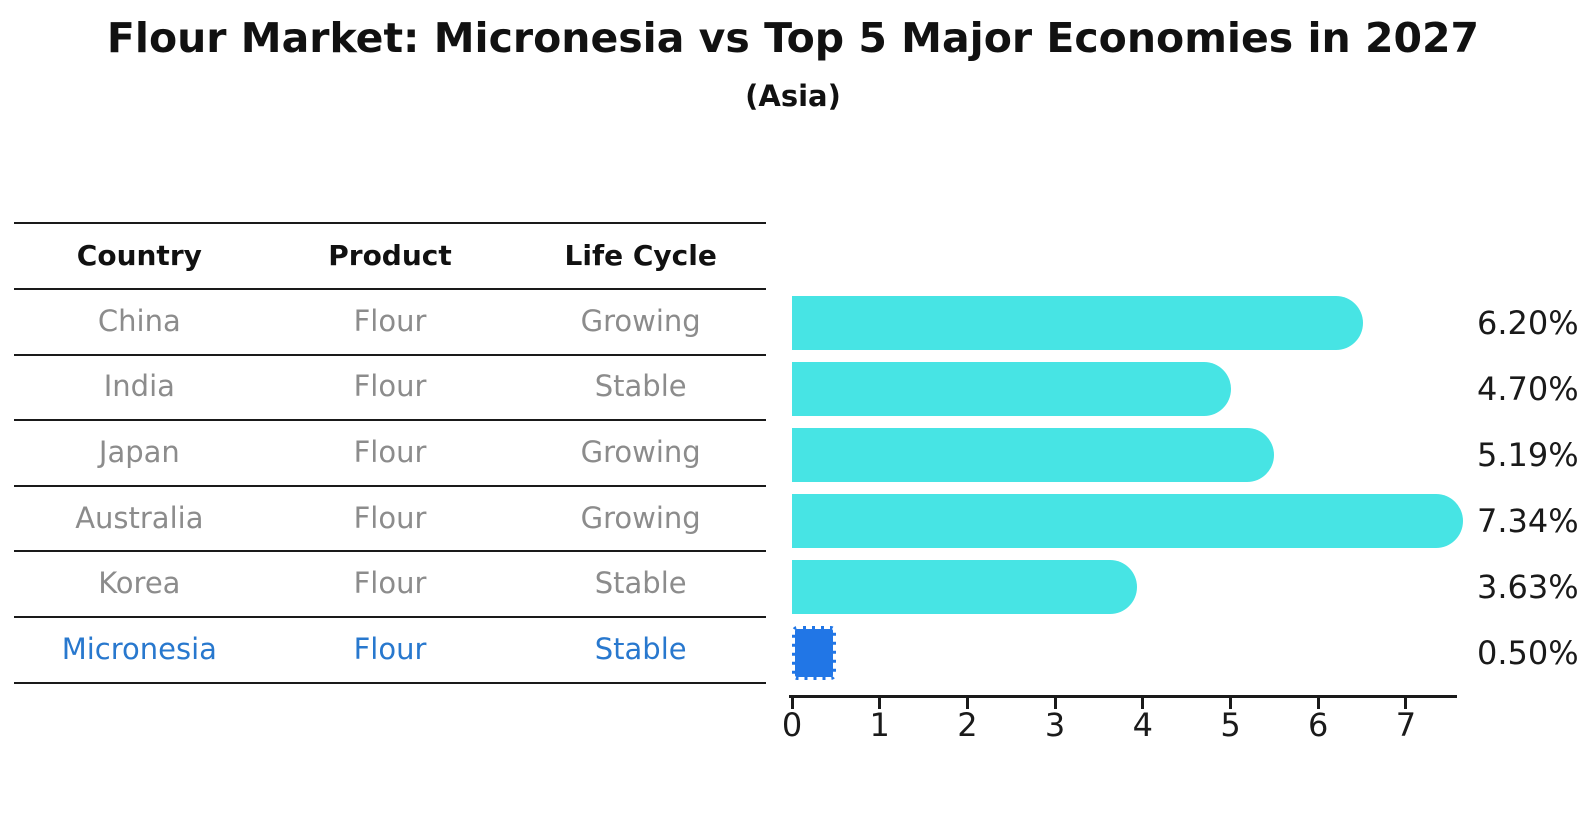 Image resolution: width=1586 pixels, height=823 pixels. What do you see at coordinates (1528, 322) in the screenshot?
I see `value-label-china: 6.20%` at bounding box center [1528, 322].